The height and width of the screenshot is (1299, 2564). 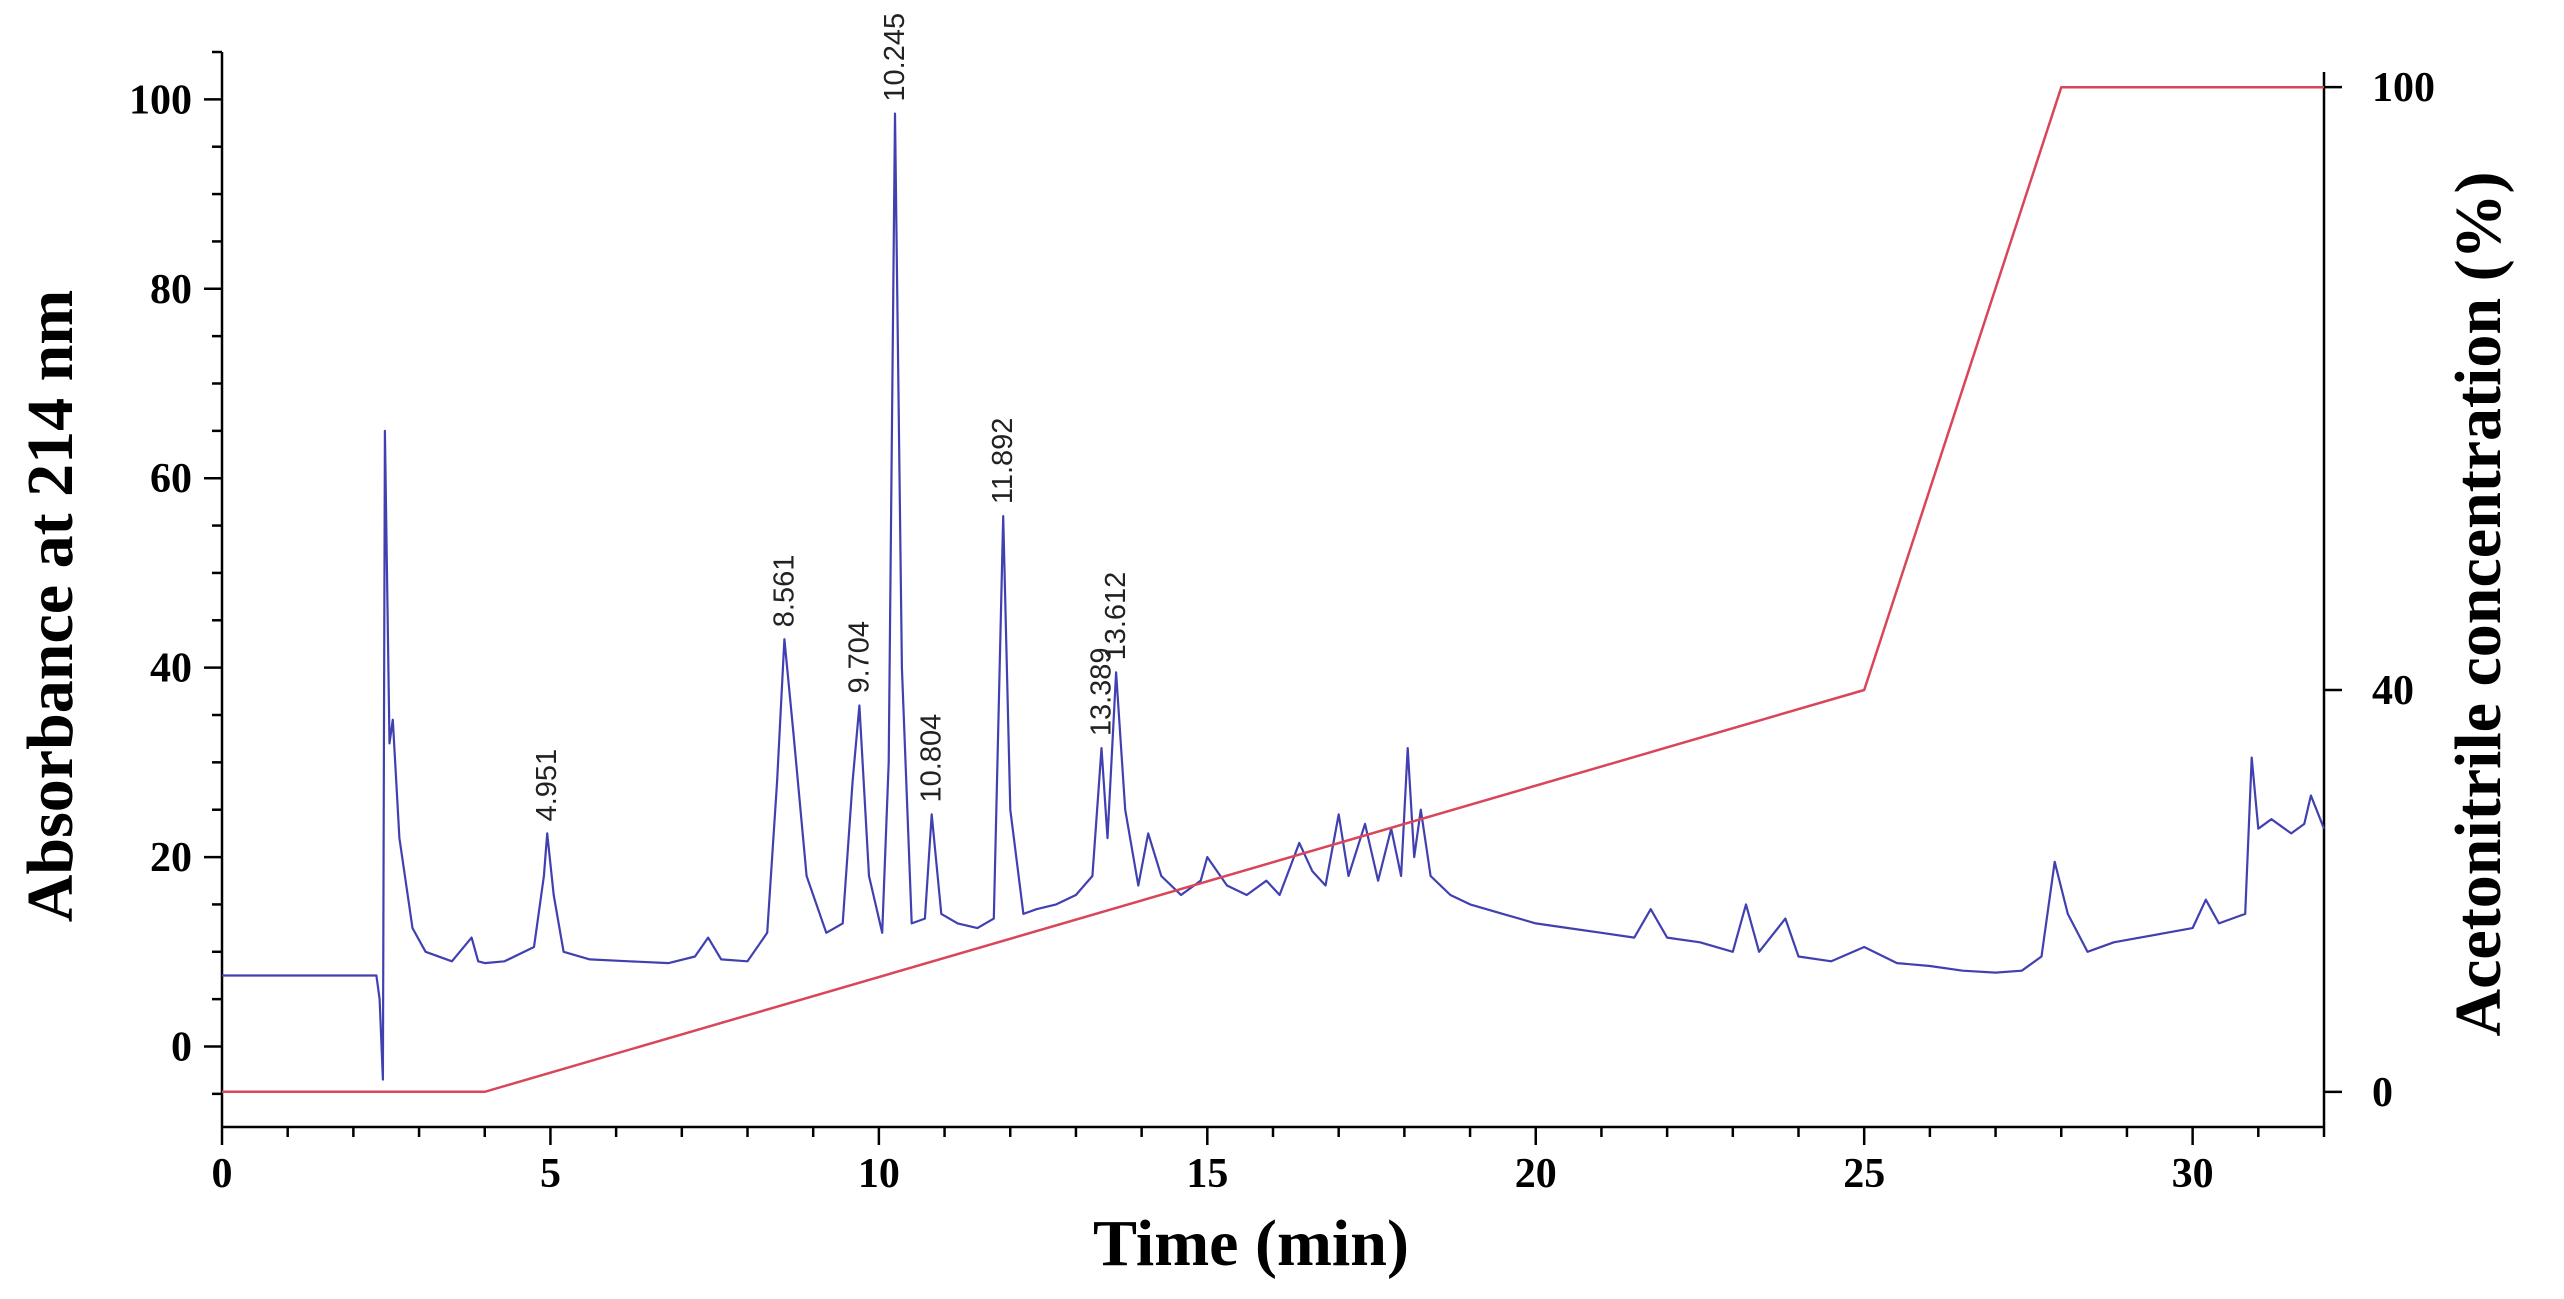 I want to click on x-tick-label: 25, so click(x=1864, y=1174).